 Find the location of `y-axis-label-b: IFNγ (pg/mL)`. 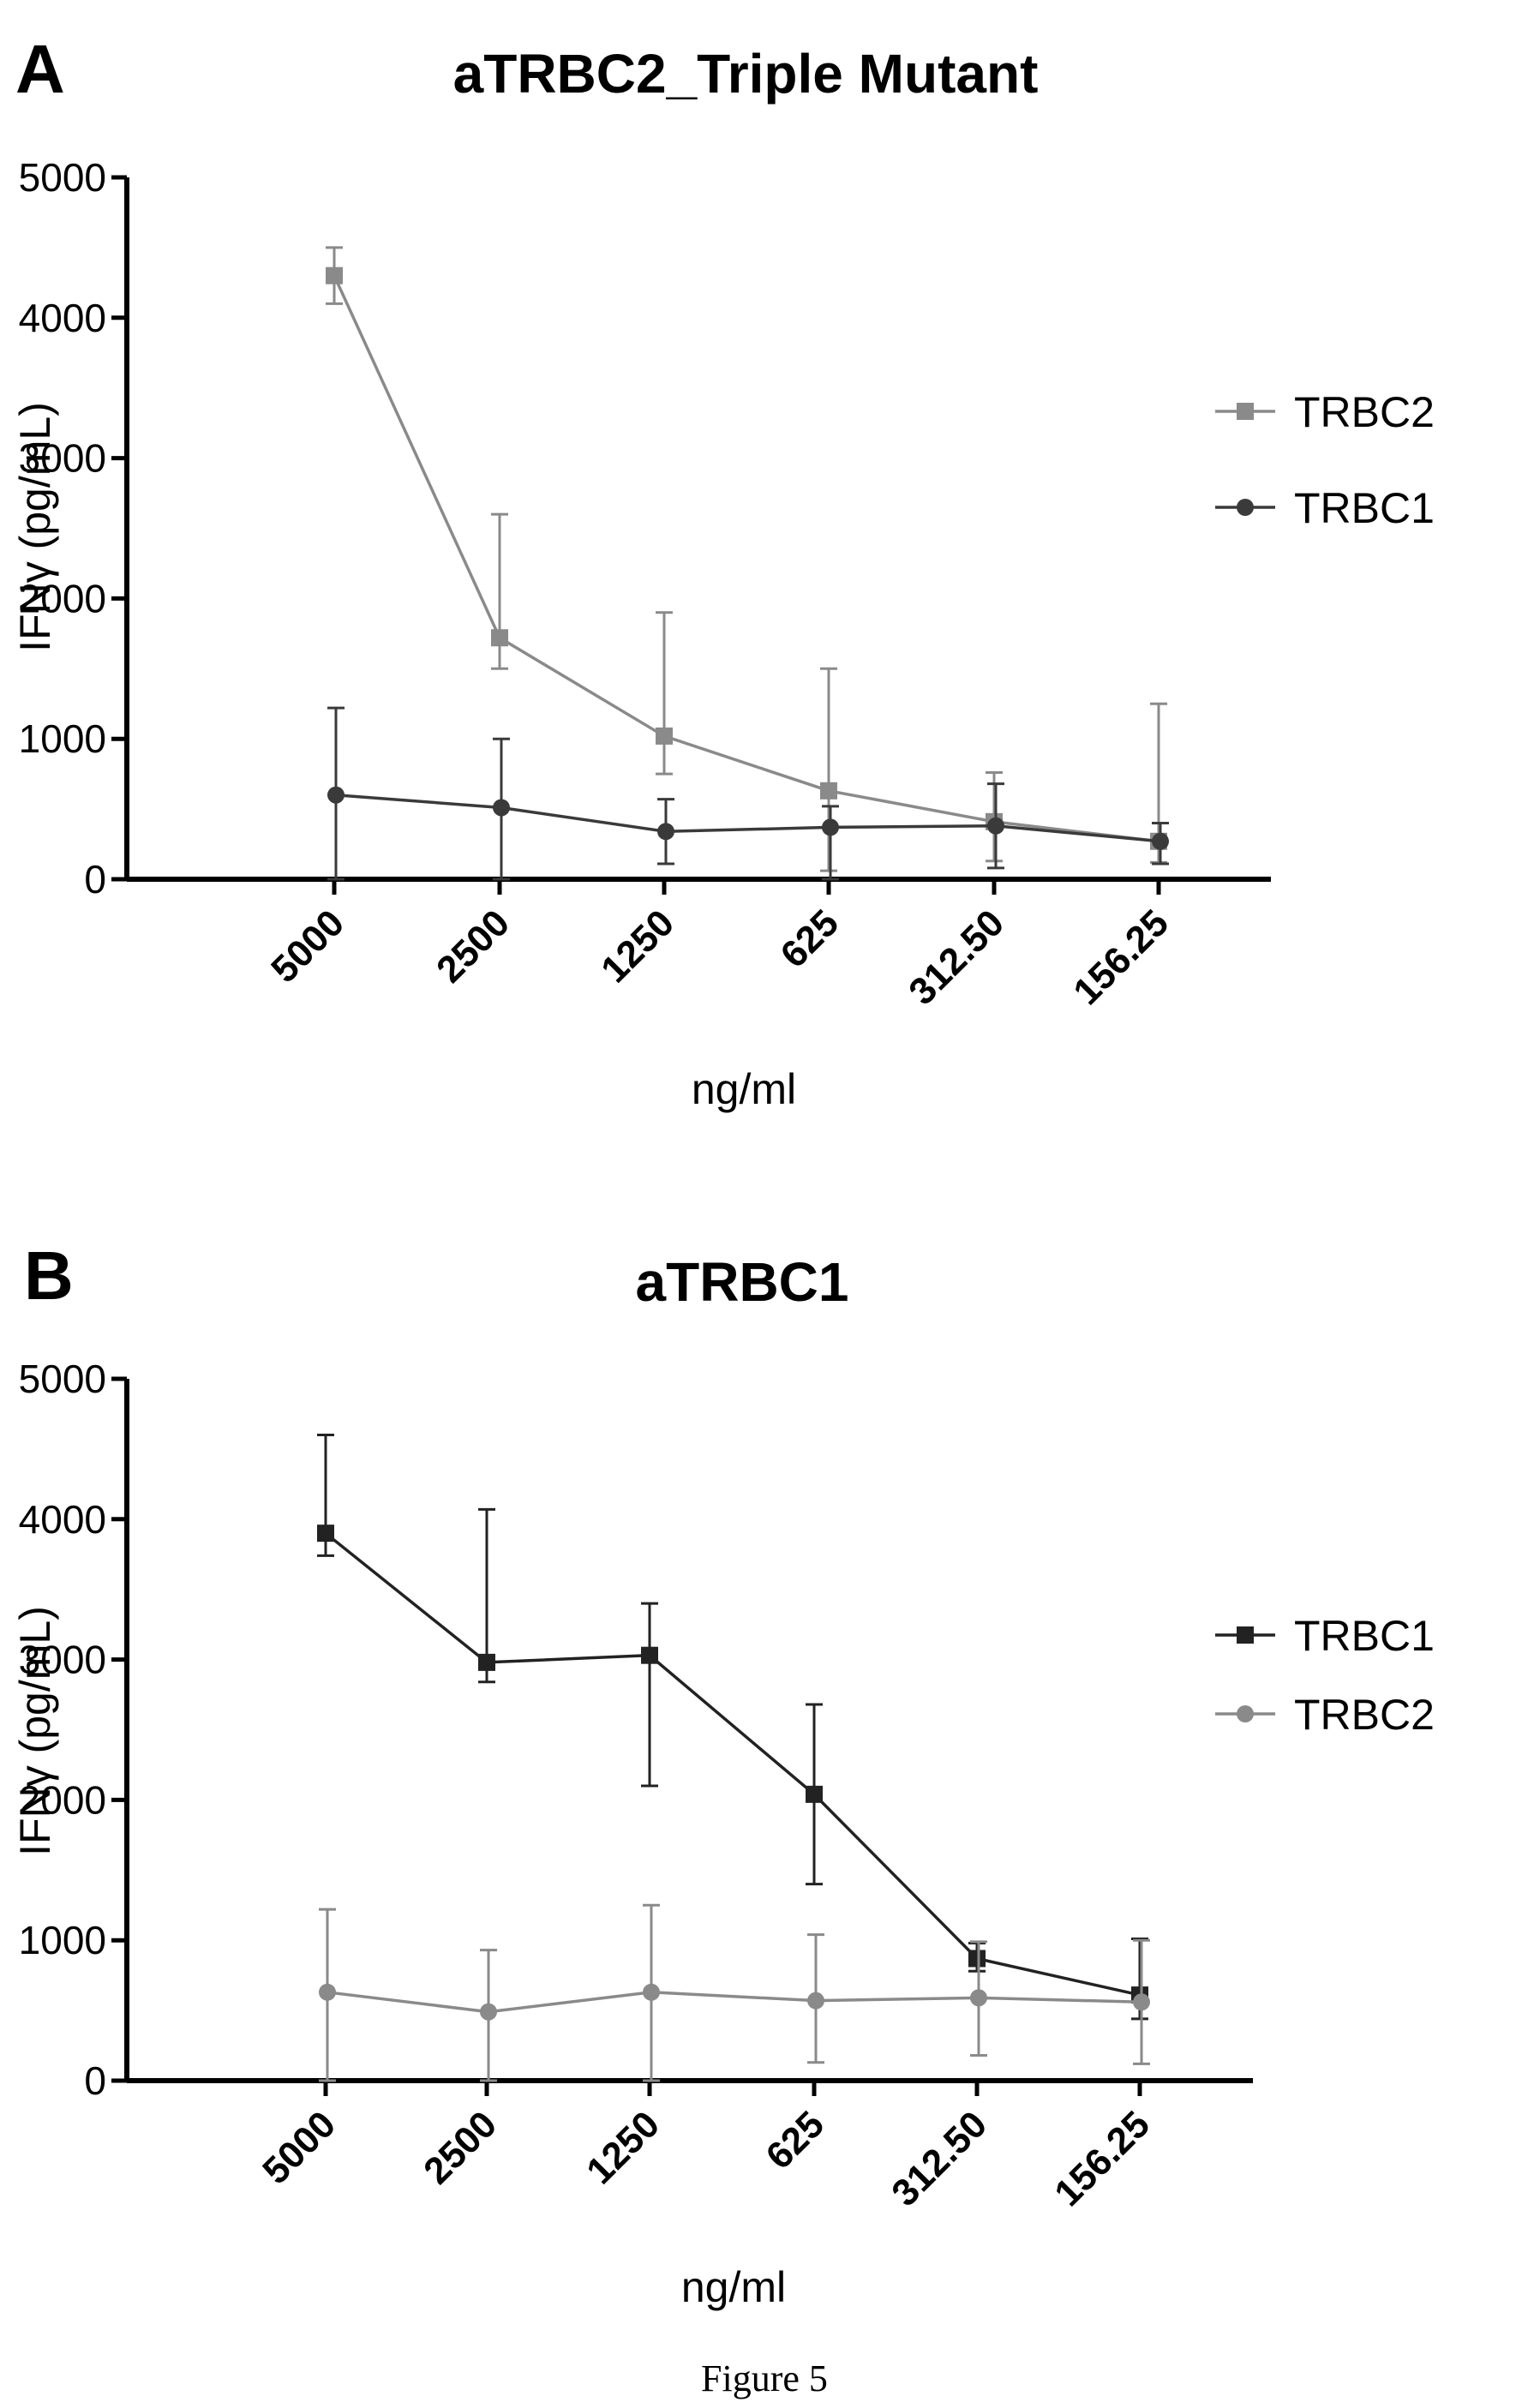

y-axis-label-b: IFNγ (pg/mL) is located at coordinates (35, 1731).